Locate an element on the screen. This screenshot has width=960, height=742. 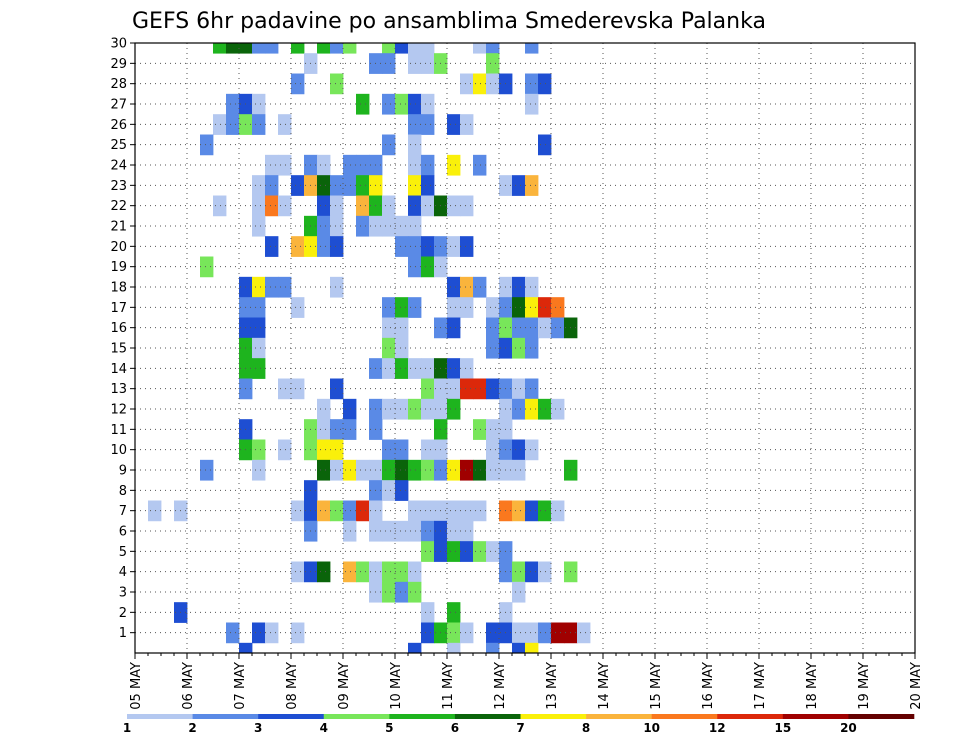
x-tick-label: 08 MAY is located at coordinates (292, 686).